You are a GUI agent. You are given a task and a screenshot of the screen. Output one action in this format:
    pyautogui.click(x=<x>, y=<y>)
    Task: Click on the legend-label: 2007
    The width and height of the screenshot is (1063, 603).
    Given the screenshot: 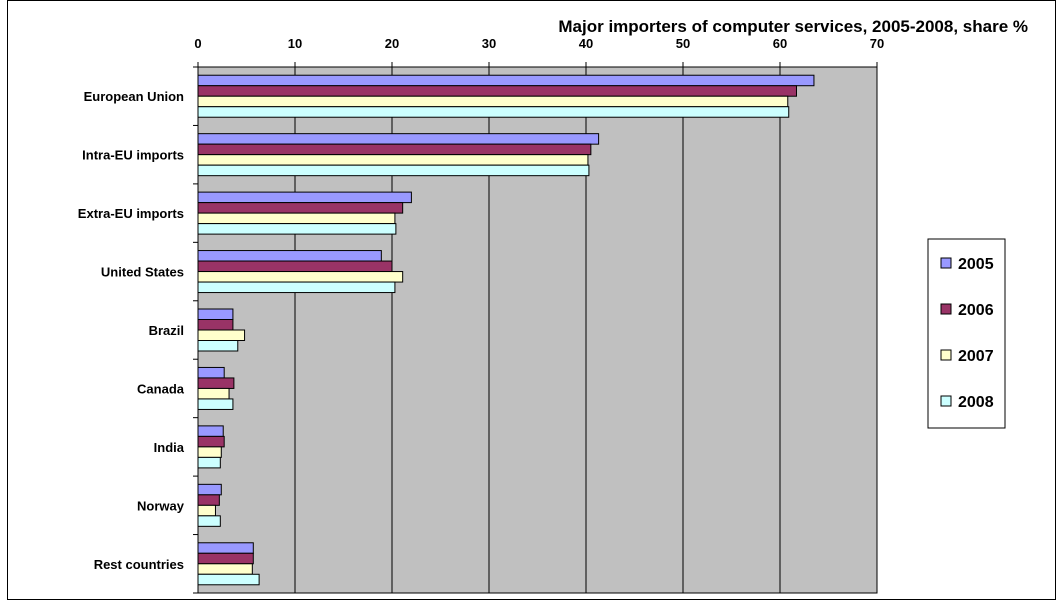 What is the action you would take?
    pyautogui.click(x=976, y=356)
    